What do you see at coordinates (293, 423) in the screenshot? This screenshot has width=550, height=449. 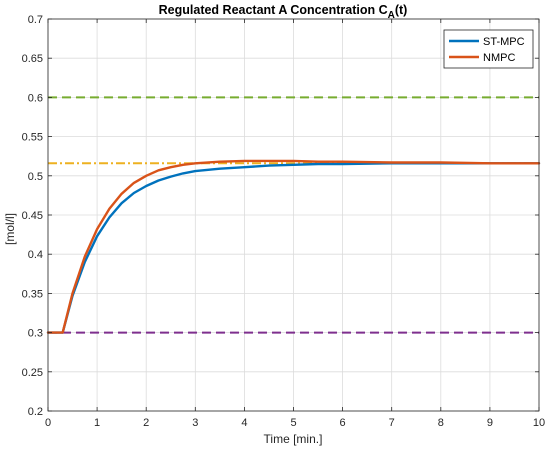 I see `x-tick-label: 5` at bounding box center [293, 423].